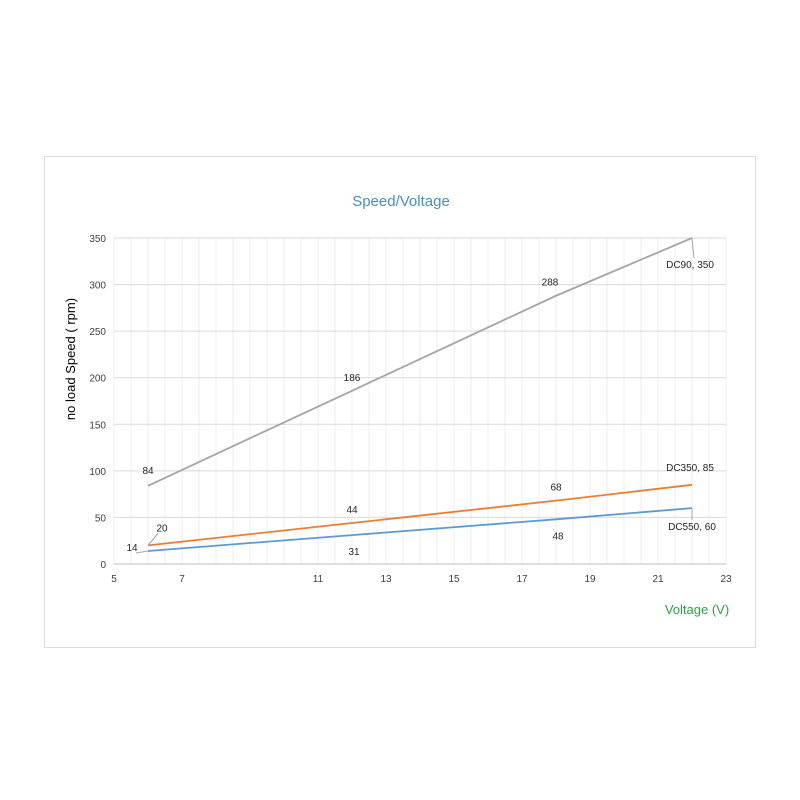 The width and height of the screenshot is (800, 800). What do you see at coordinates (556, 488) in the screenshot?
I see `data-label: 68` at bounding box center [556, 488].